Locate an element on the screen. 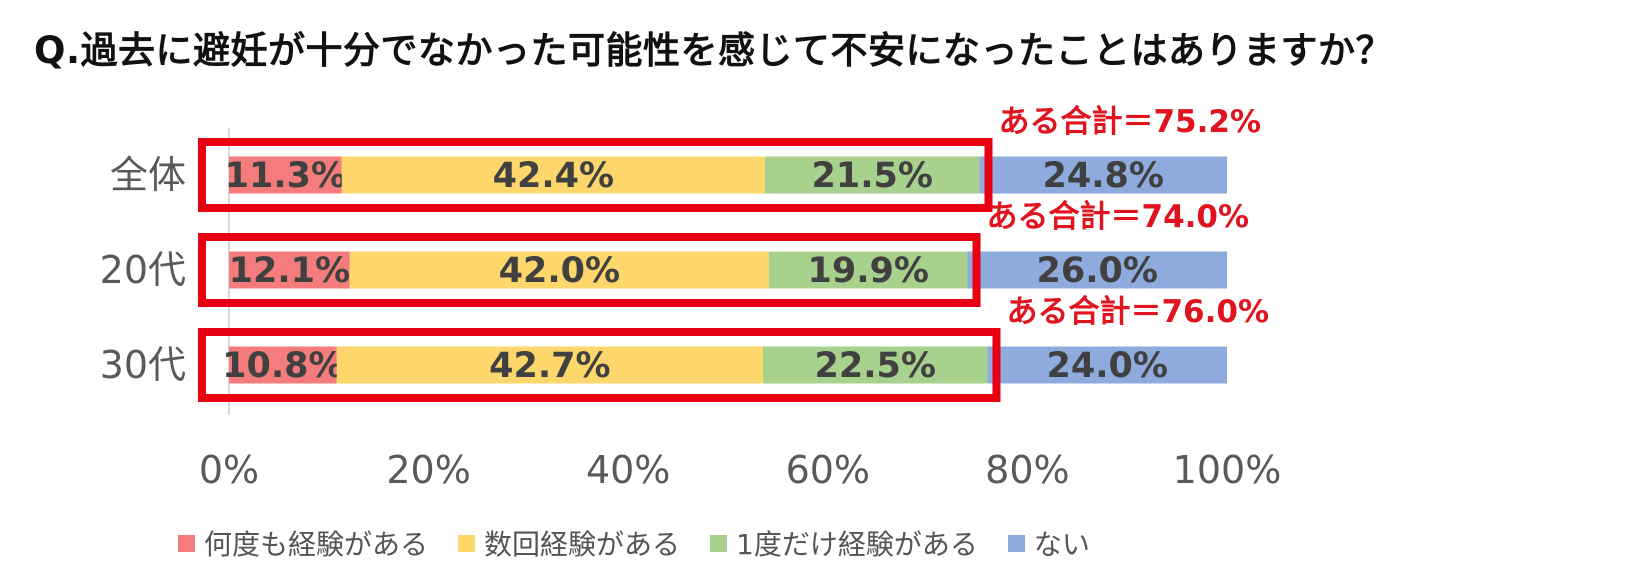 The height and width of the screenshot is (584, 1637). chart-legend: 何度も経験がある 数回経験がある 1度だけ経験がある ない is located at coordinates (649, 543).